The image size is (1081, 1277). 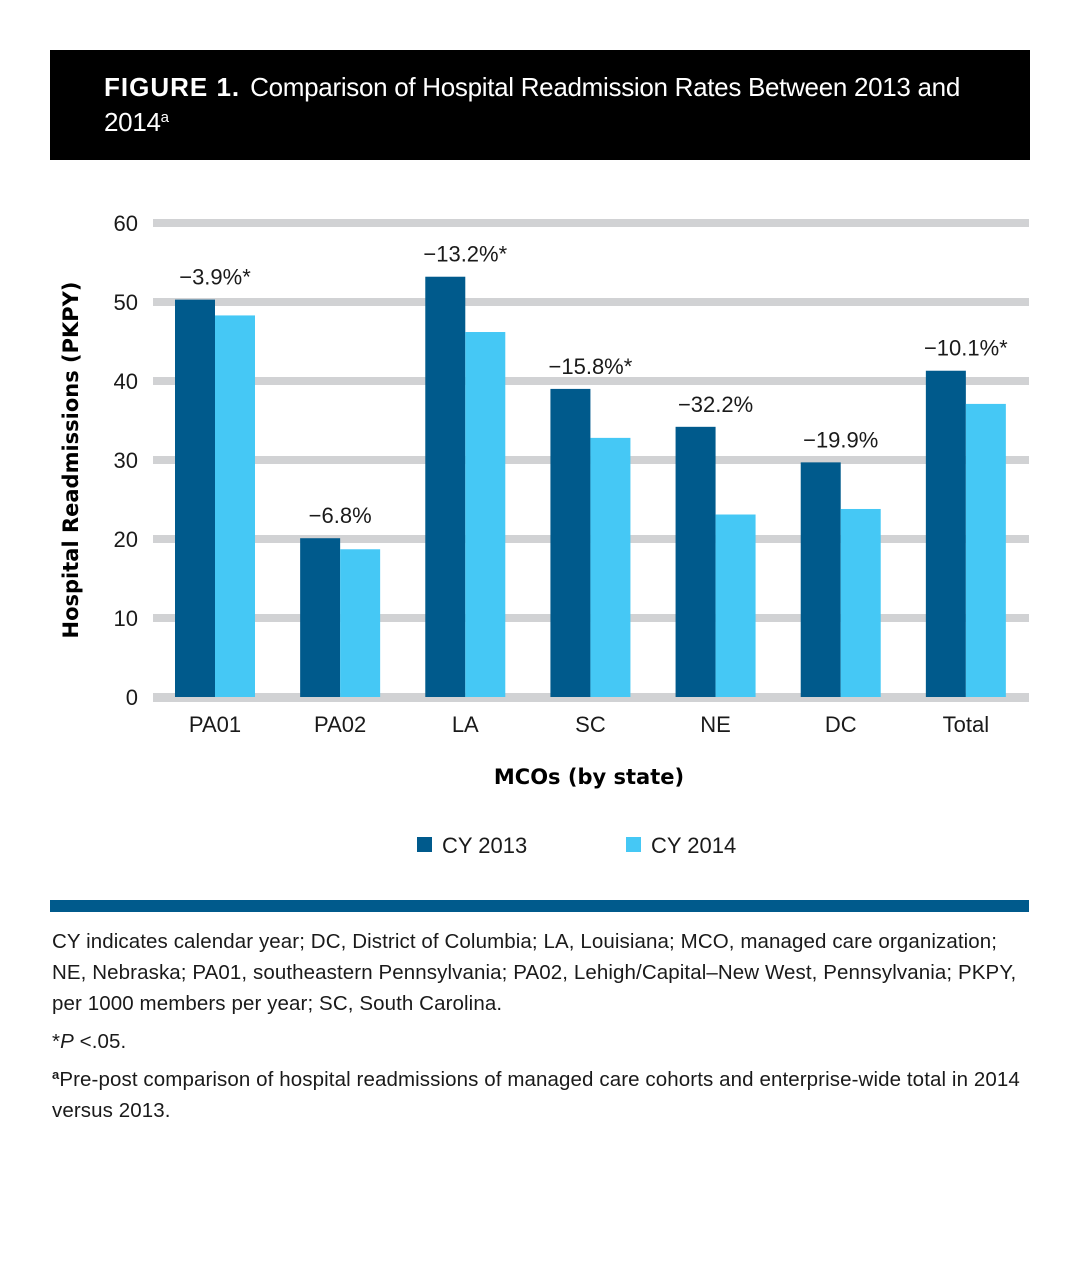 I want to click on y-tick-label: 10, so click(x=126, y=618).